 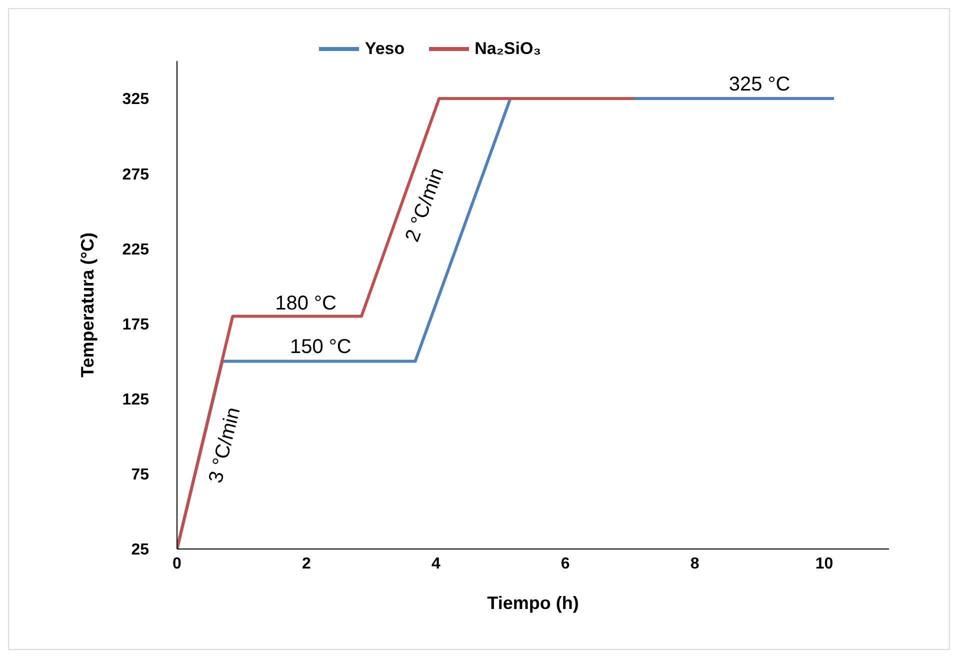 What do you see at coordinates (136, 249) in the screenshot?
I see `y-tick-label: 225` at bounding box center [136, 249].